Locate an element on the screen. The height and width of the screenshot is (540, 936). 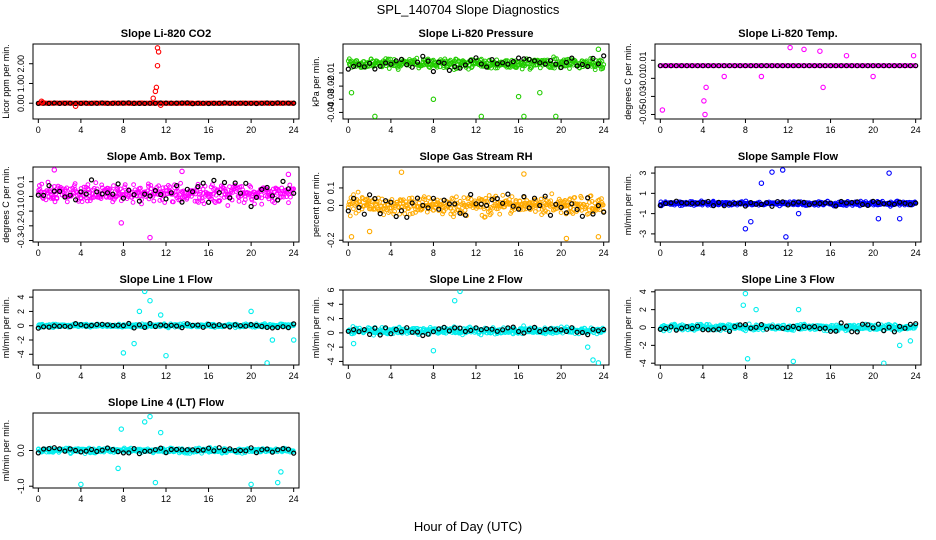
y-tick-label: 4 is located at coordinates (21, 297).